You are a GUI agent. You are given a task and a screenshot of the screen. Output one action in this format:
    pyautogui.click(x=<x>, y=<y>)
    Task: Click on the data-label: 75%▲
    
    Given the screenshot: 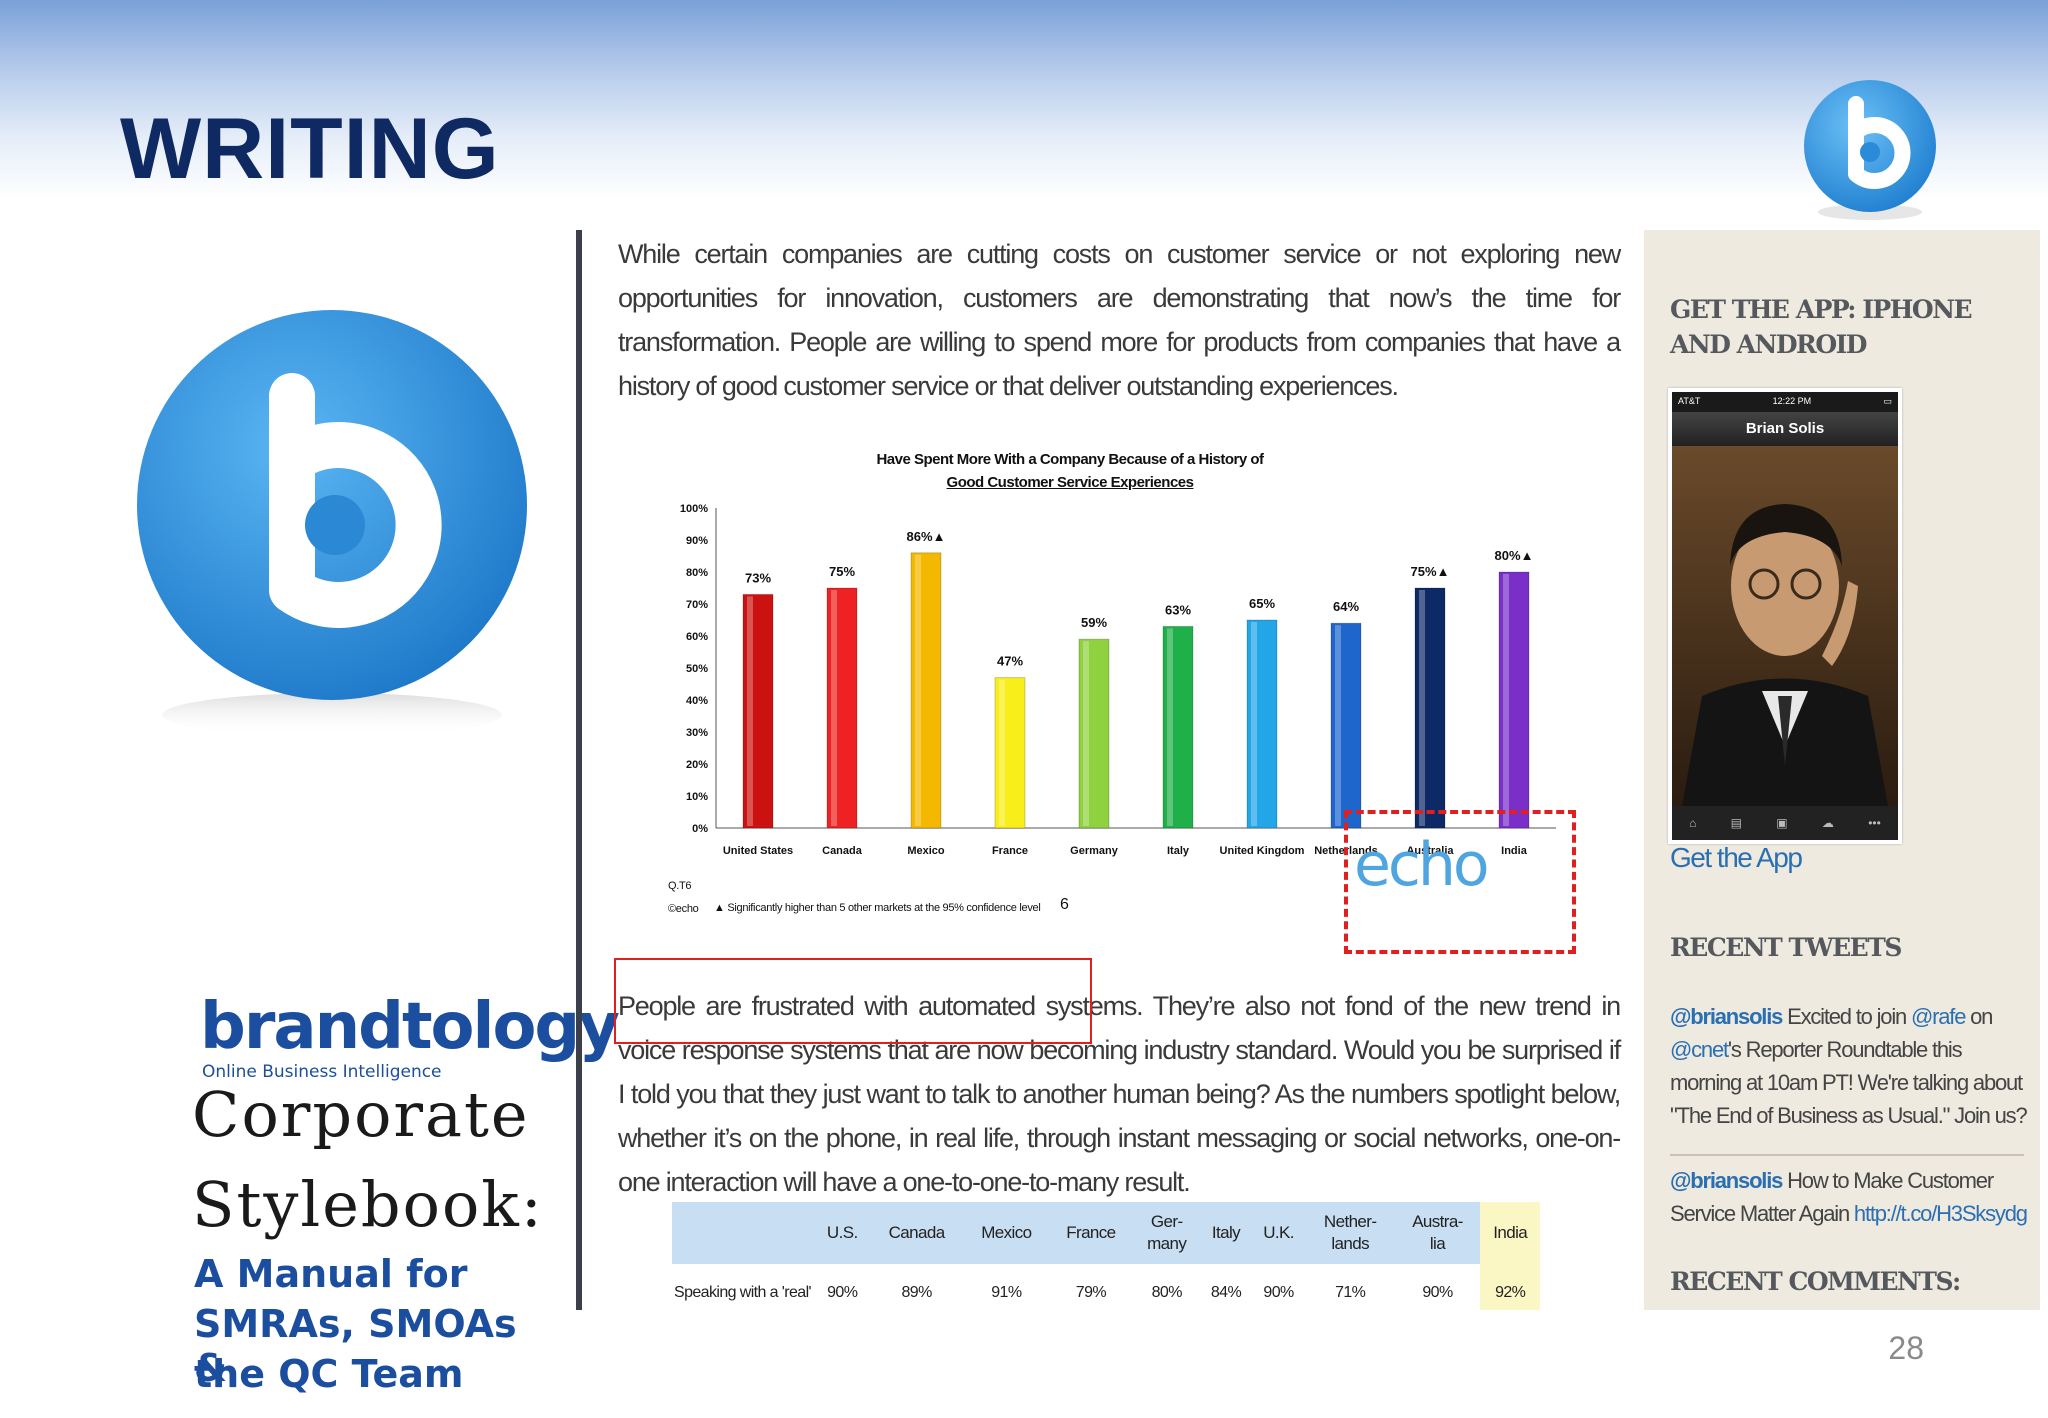 What is the action you would take?
    pyautogui.click(x=1430, y=571)
    